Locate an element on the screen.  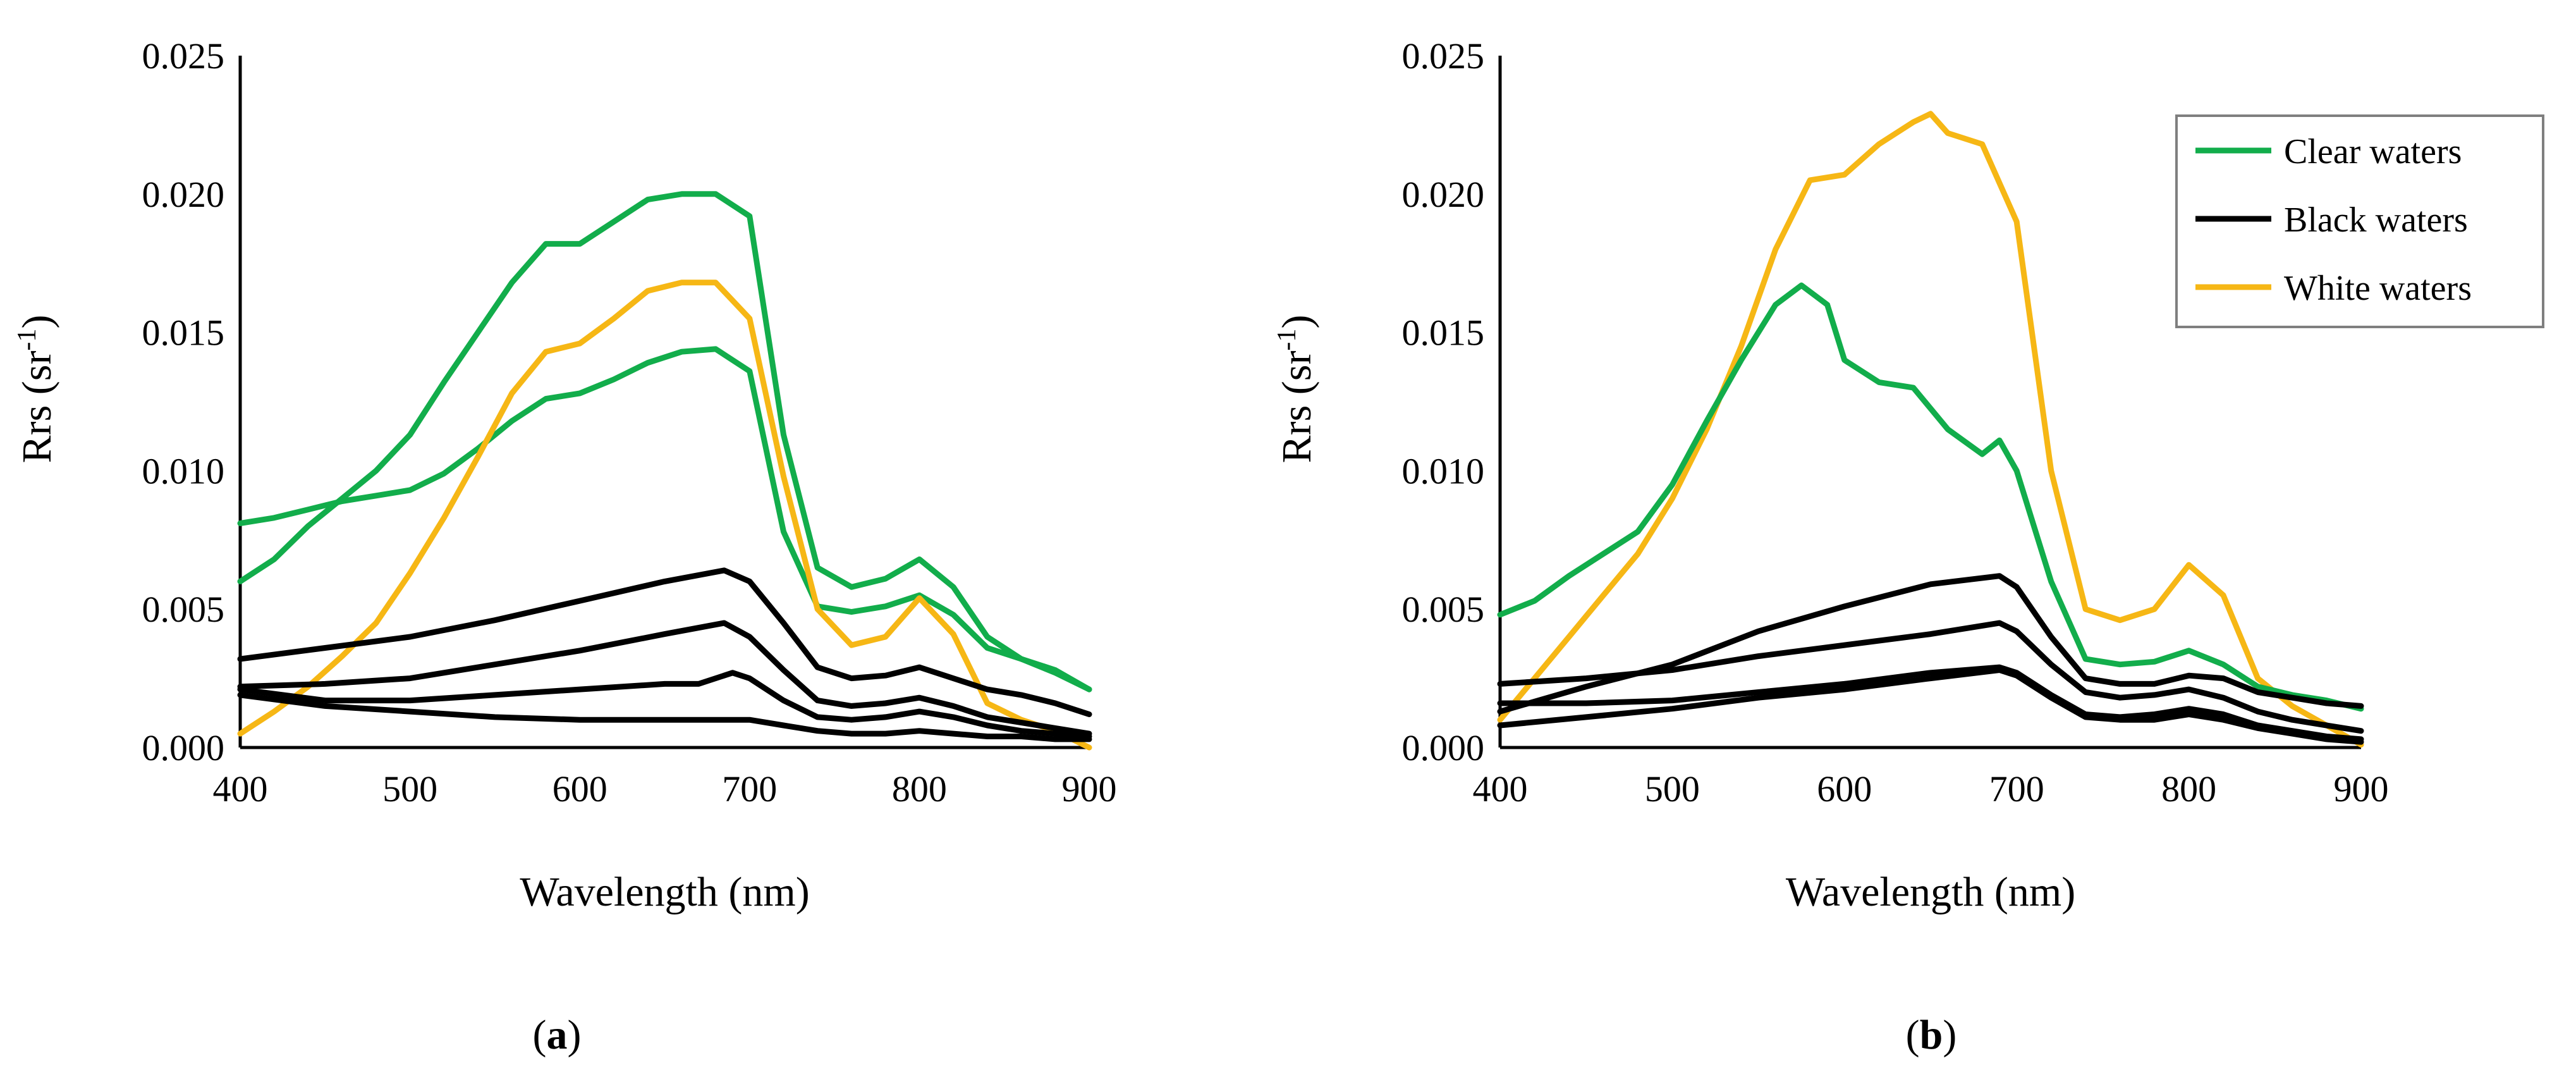
panel-label: (a) is located at coordinates (557, 1035).